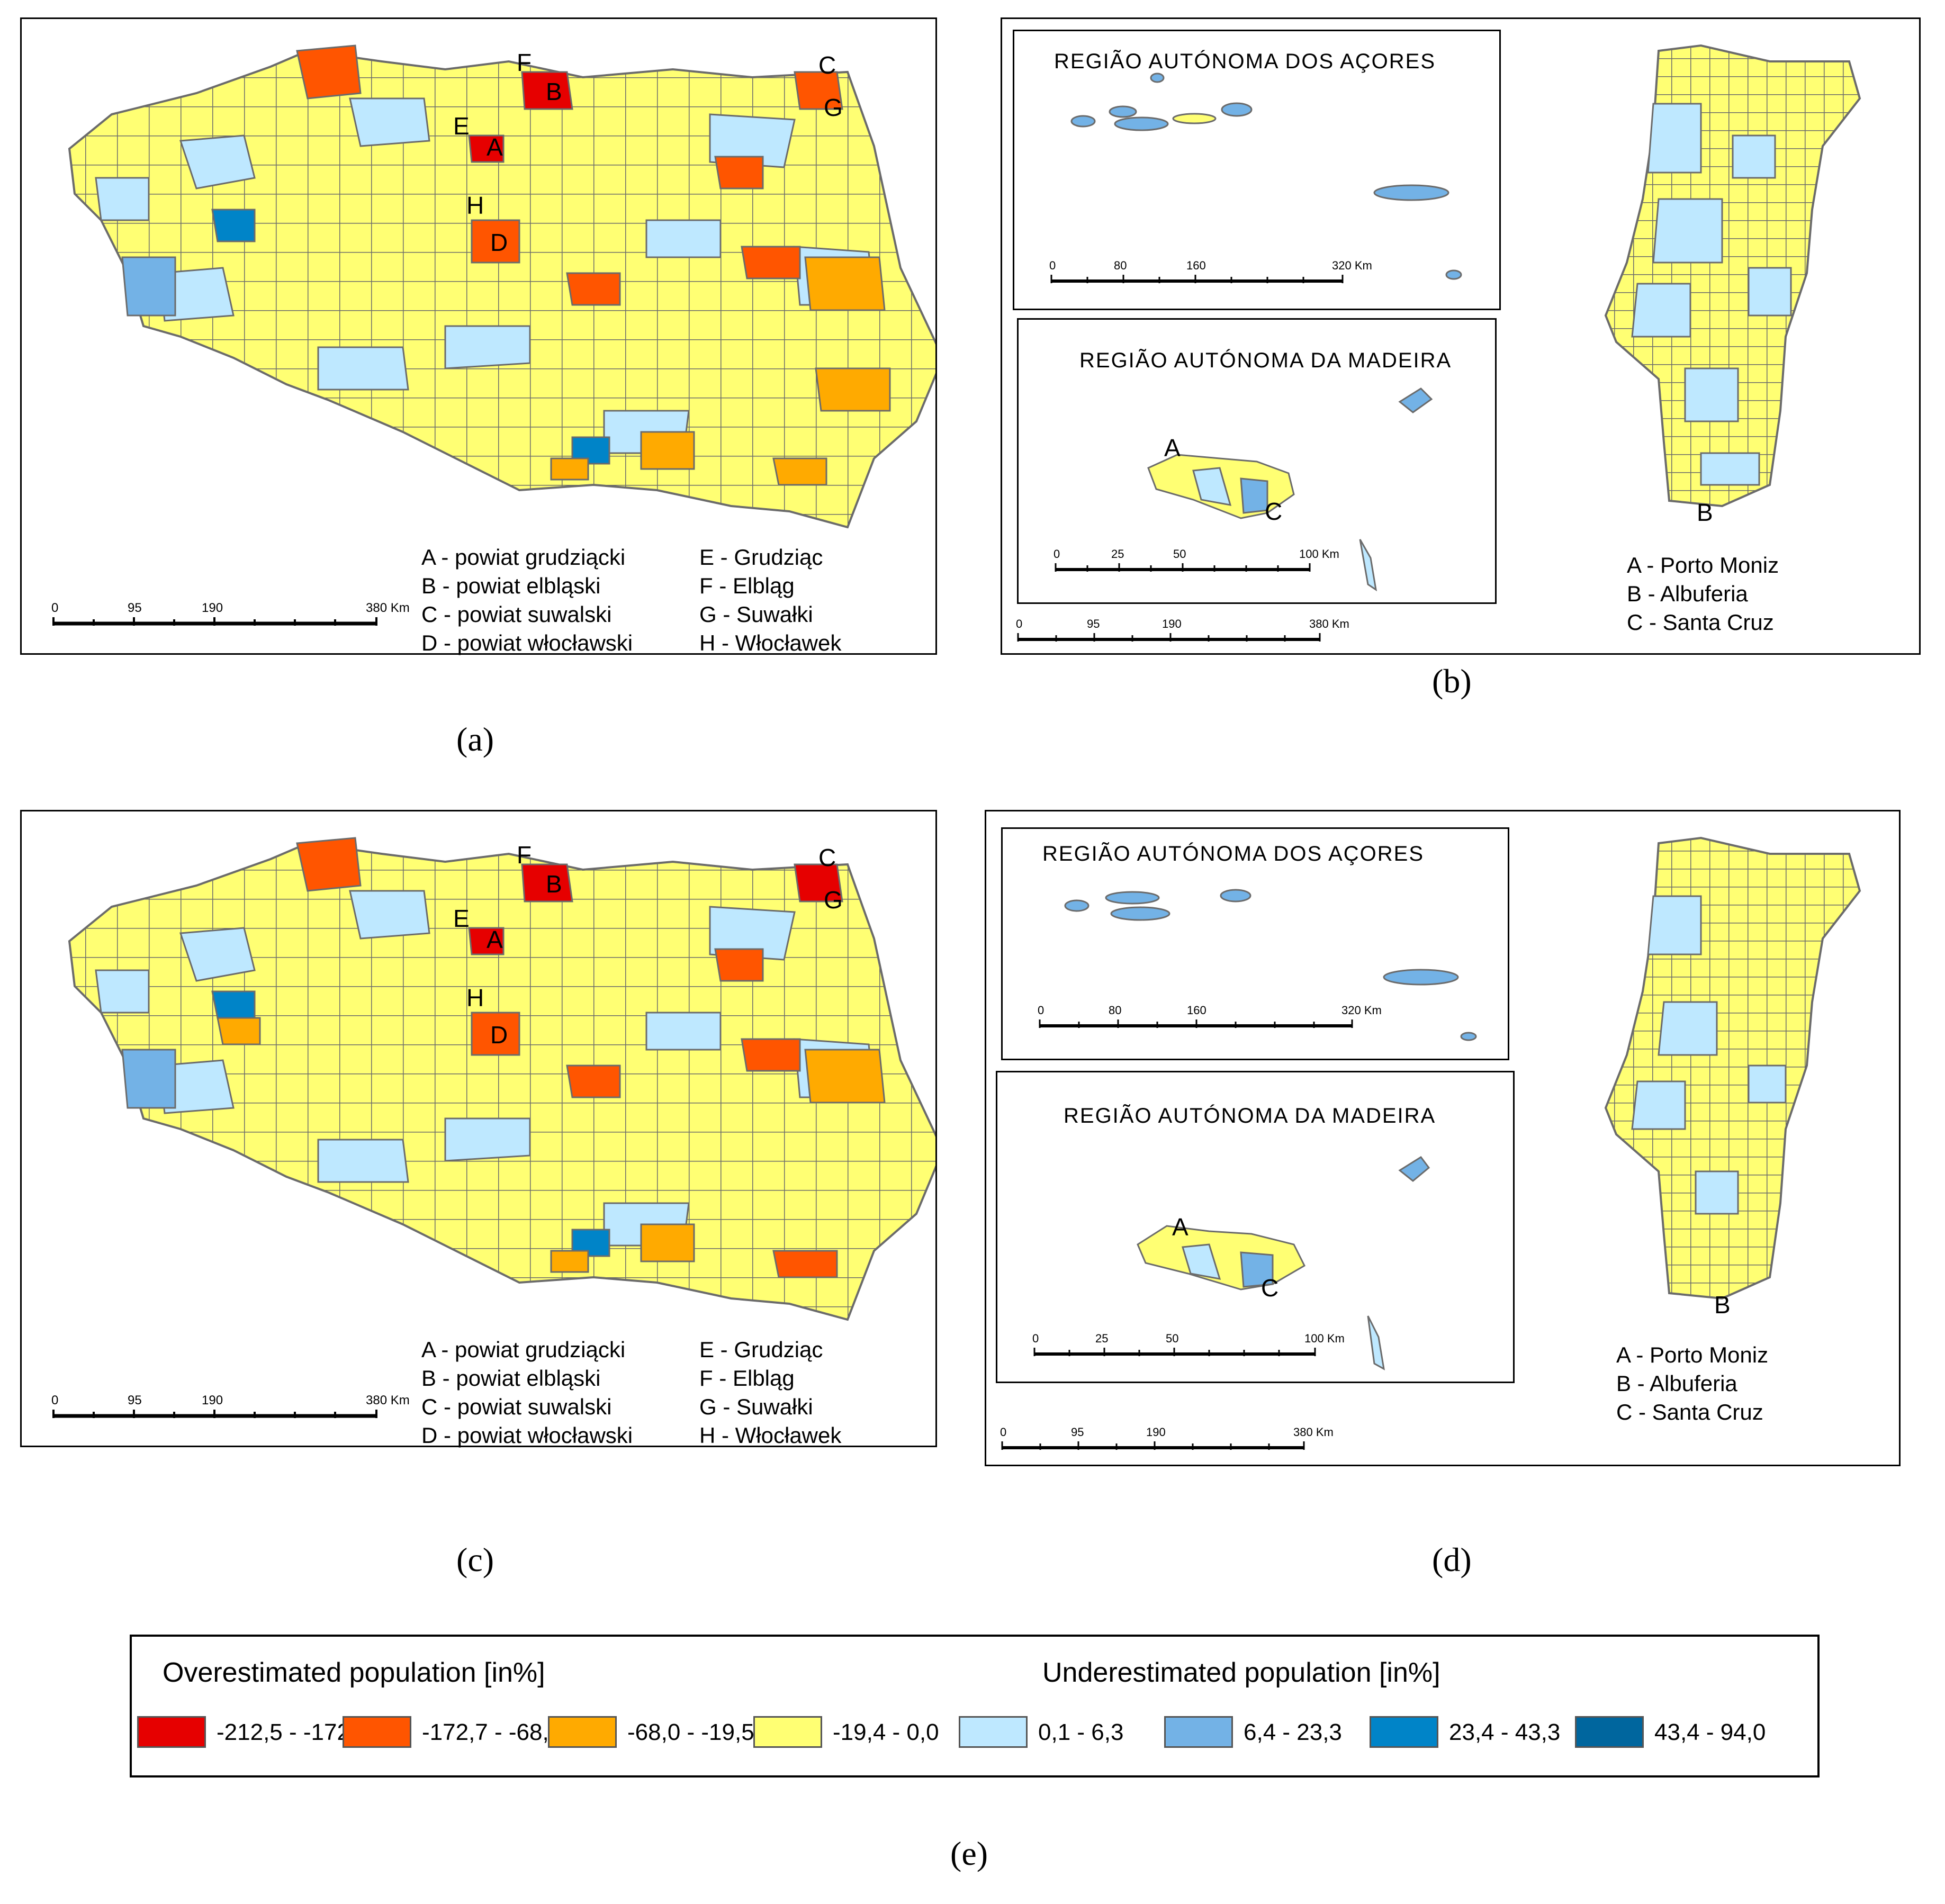 The image size is (1945, 1904). Describe the element at coordinates (1245, 61) in the screenshot. I see `azores-title: REGIÃO AUTÓNOMA DOS AÇORES` at that location.